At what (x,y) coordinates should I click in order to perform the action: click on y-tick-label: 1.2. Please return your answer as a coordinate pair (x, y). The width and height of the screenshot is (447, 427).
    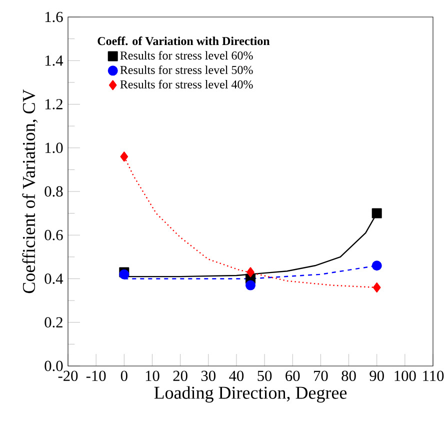
    Looking at the image, I should click on (53, 104).